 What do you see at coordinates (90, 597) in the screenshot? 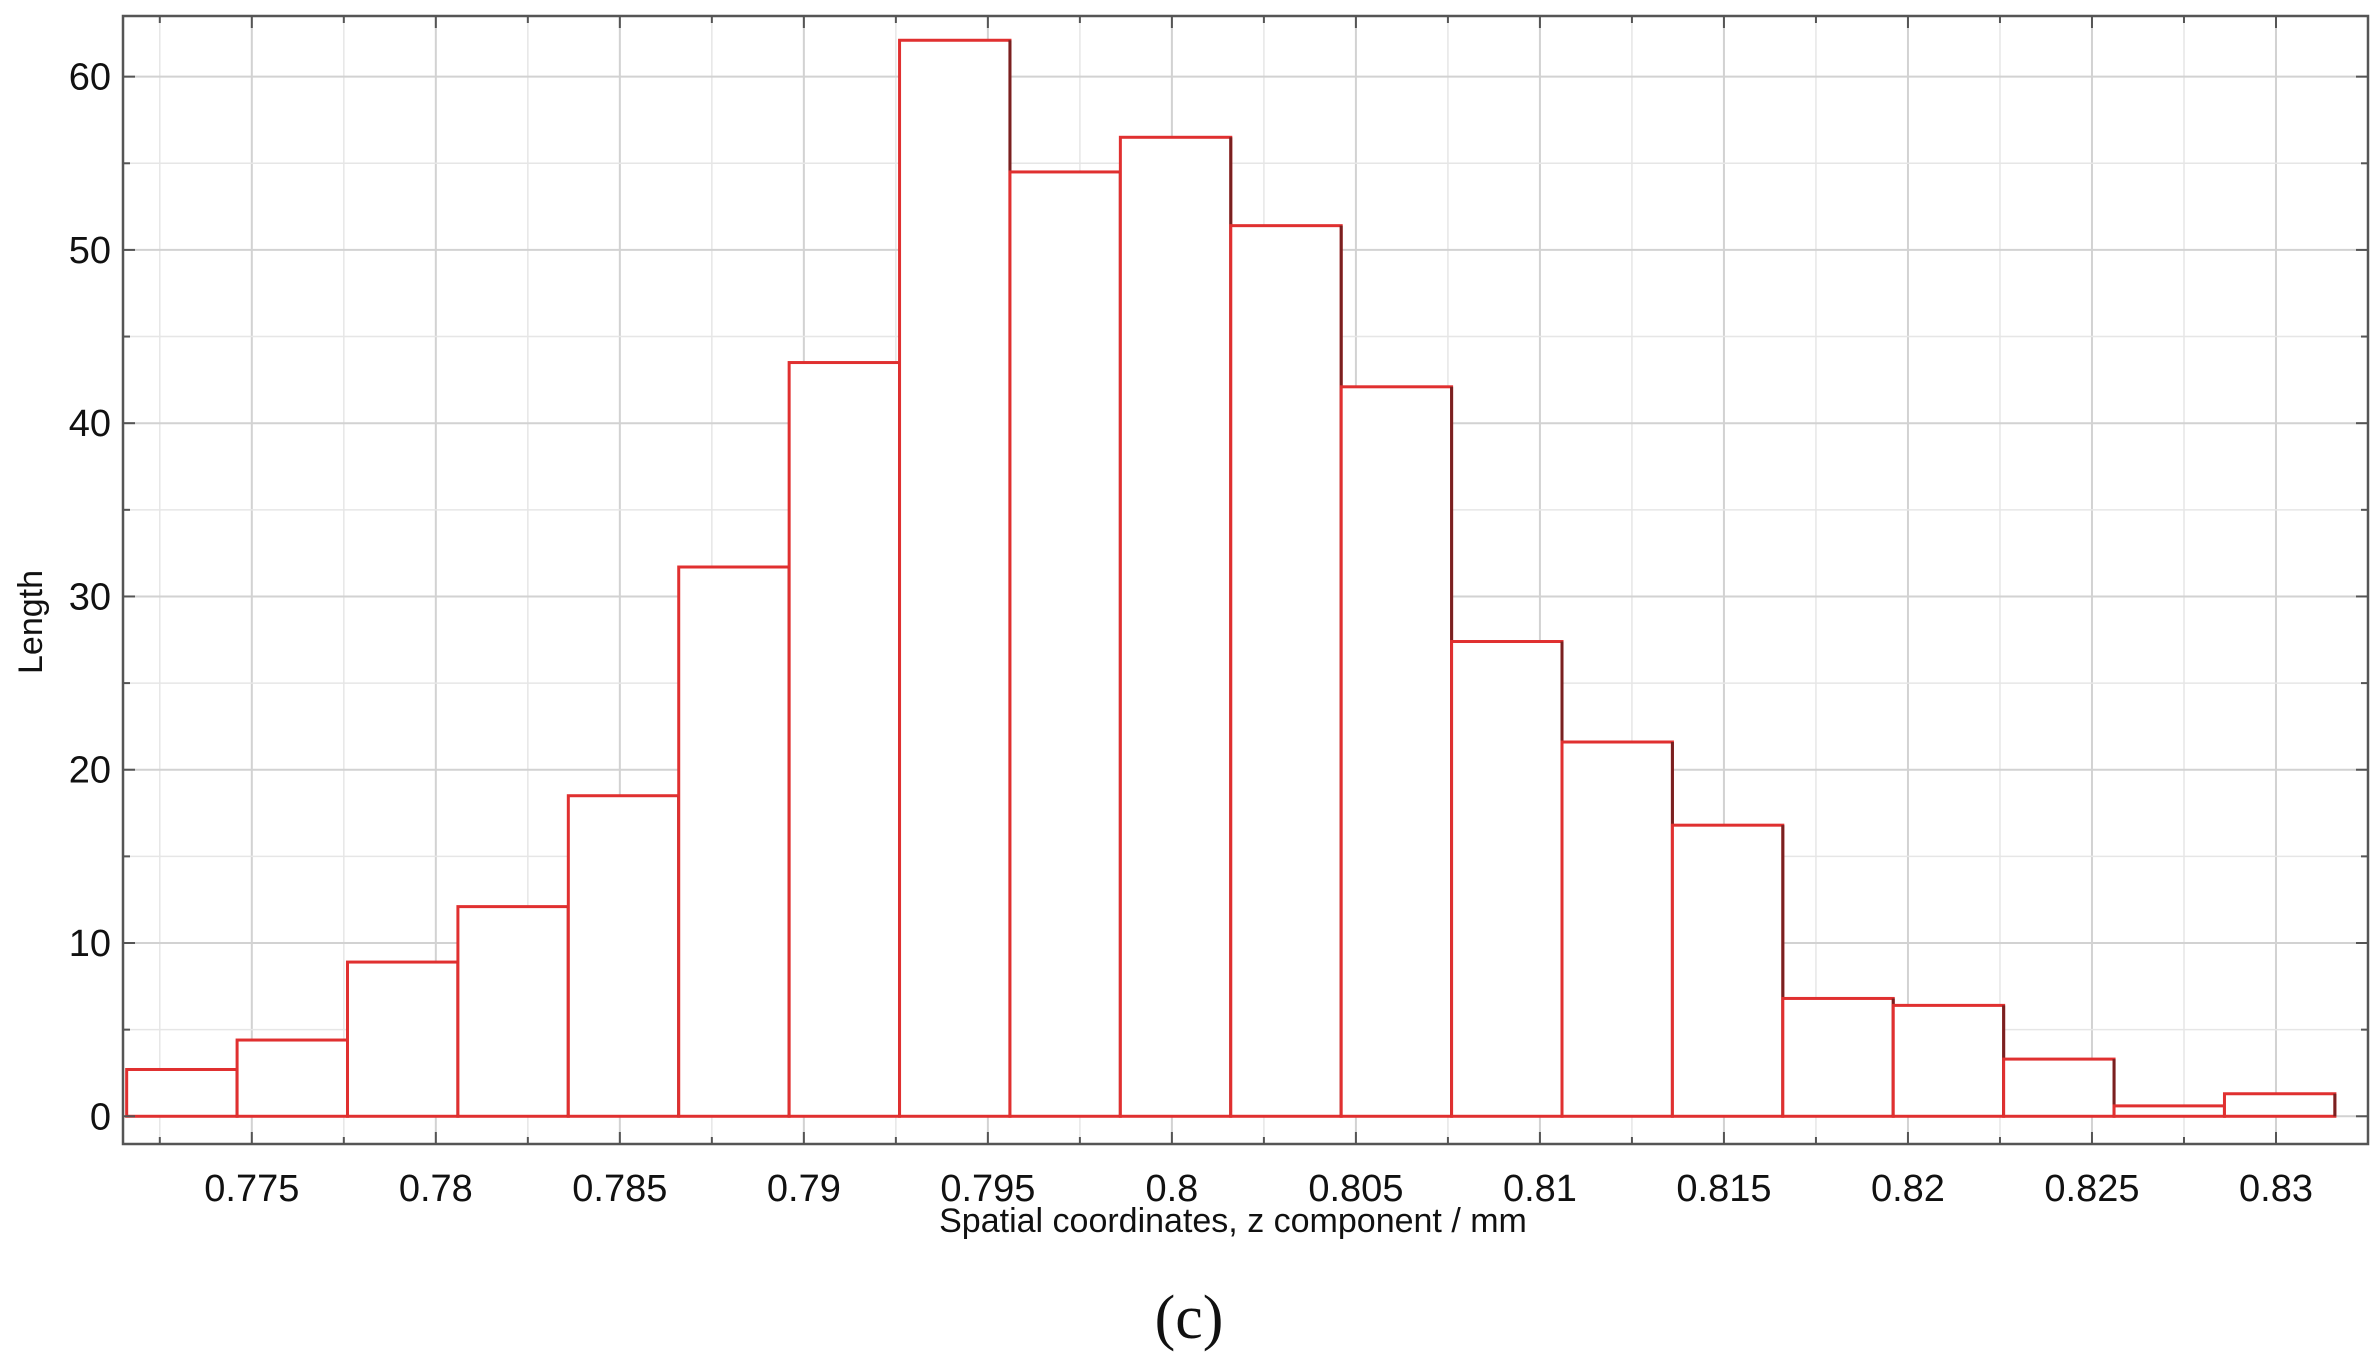
I see `y-tick-label: 30` at bounding box center [90, 597].